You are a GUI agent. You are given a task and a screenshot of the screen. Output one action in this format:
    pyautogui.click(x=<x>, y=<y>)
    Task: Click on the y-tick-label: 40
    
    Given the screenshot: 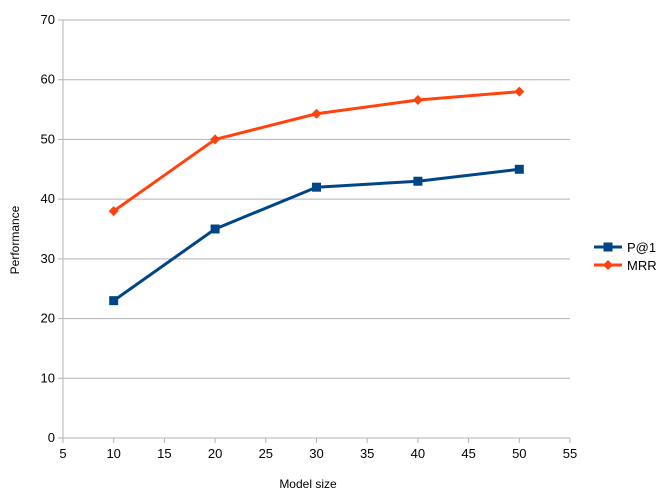 What is the action you would take?
    pyautogui.click(x=48, y=198)
    